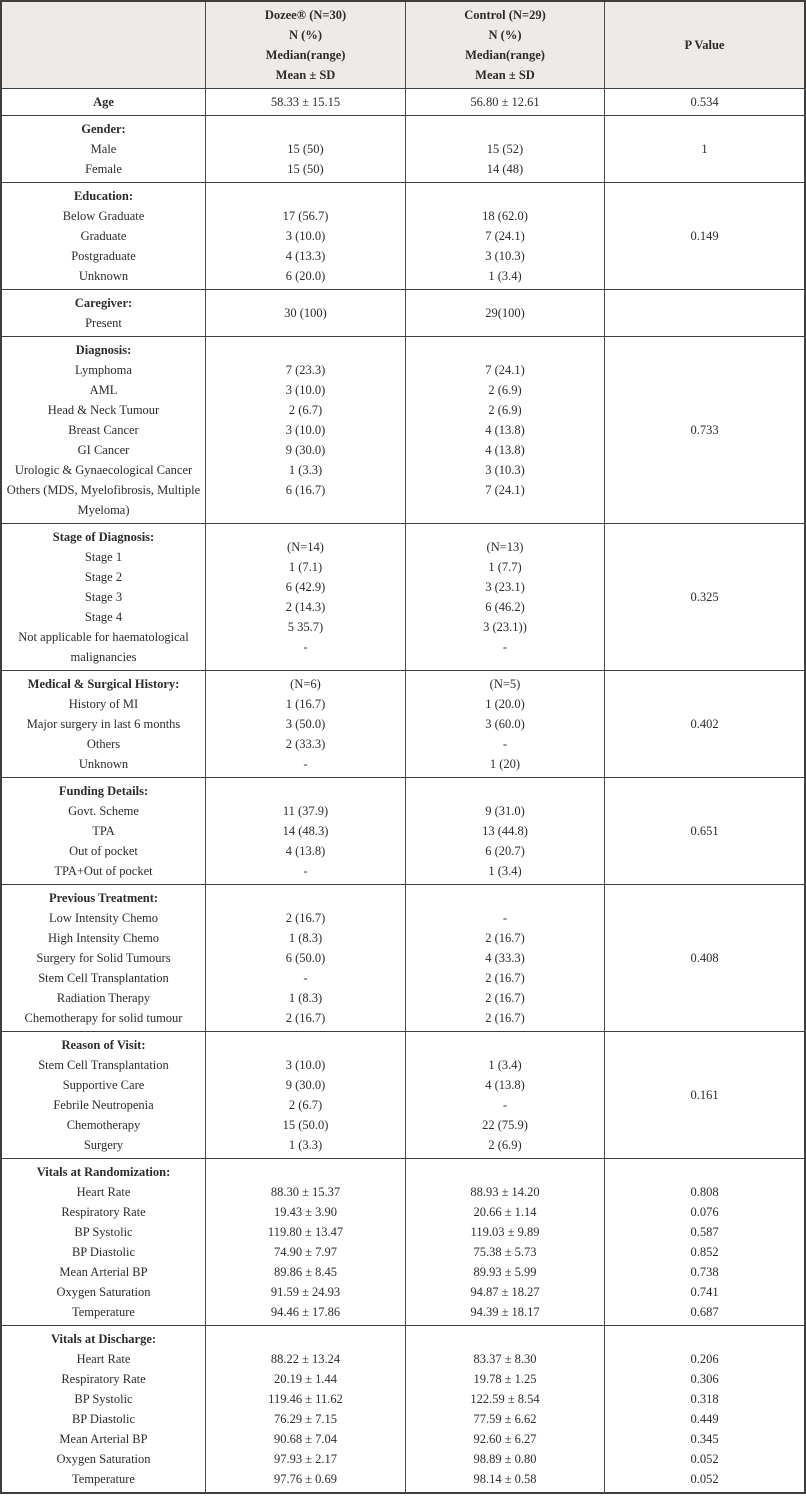 The height and width of the screenshot is (1506, 806). What do you see at coordinates (704, 1439) in the screenshot?
I see `p-value: 0.345` at bounding box center [704, 1439].